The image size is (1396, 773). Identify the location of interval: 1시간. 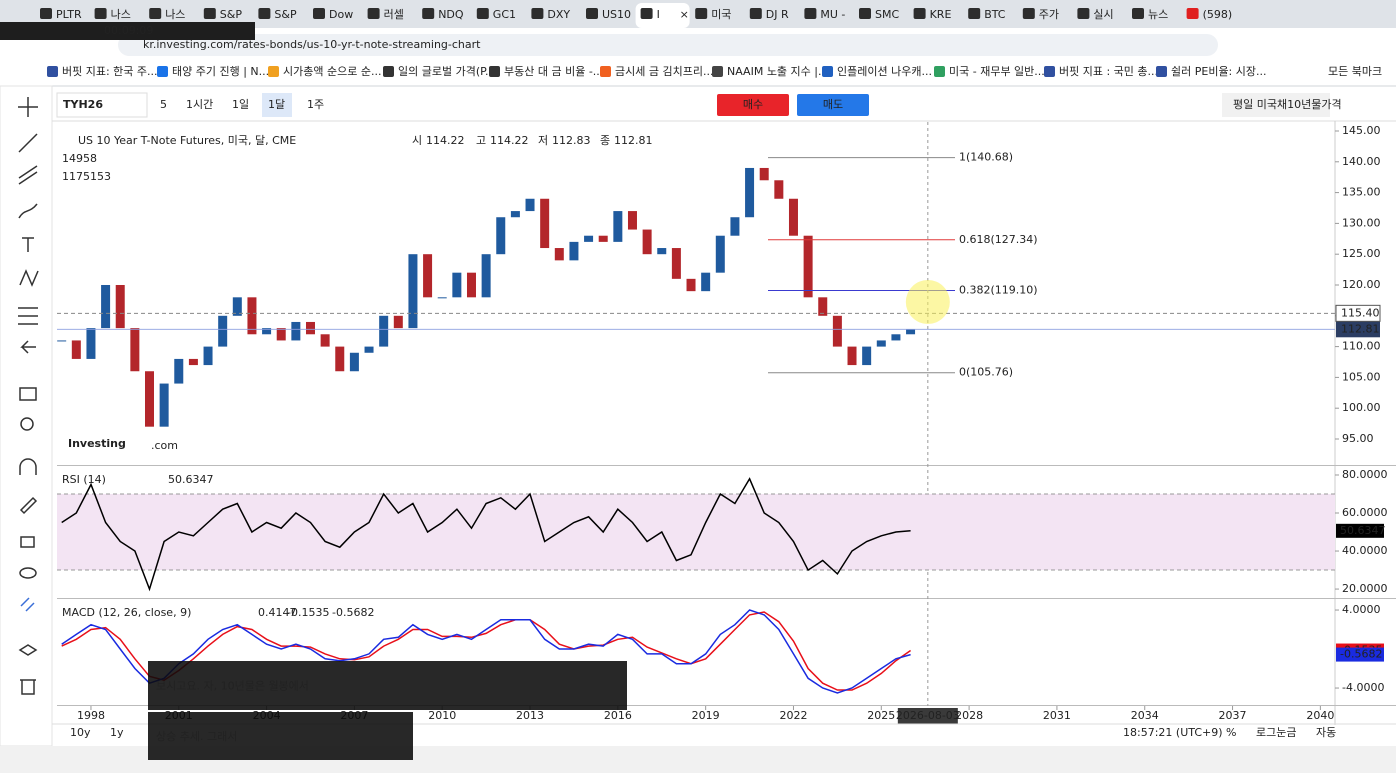
(199, 104).